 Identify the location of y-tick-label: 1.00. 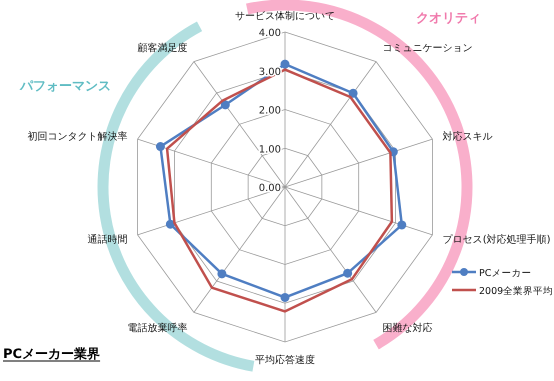
(269, 150).